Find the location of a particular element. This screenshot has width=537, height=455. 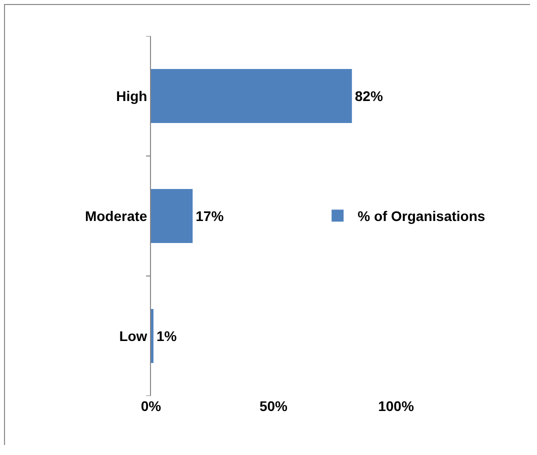

y-tick-label: Moderate is located at coordinates (116, 216).